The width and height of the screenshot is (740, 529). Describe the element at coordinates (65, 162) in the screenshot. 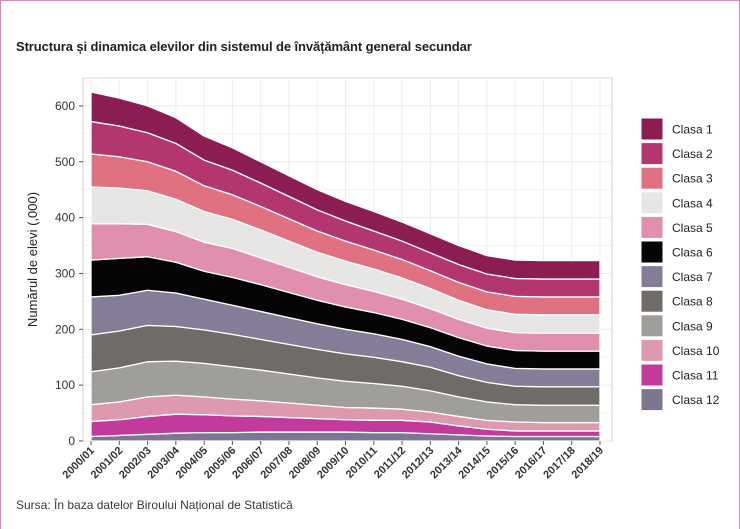

I see `y-tick-label: 500` at that location.